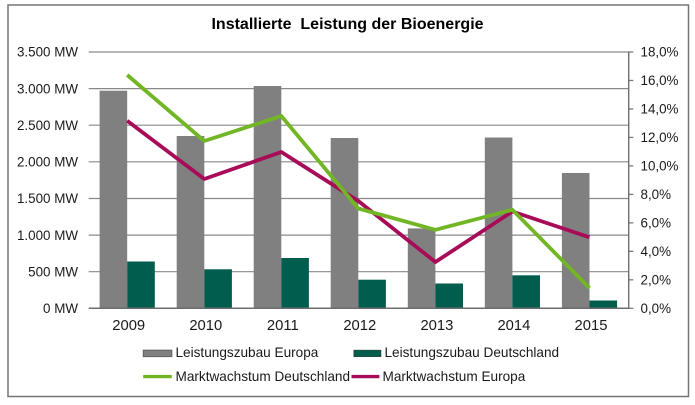  Describe the element at coordinates (283, 326) in the screenshot. I see `svg-text: 2011` at that location.